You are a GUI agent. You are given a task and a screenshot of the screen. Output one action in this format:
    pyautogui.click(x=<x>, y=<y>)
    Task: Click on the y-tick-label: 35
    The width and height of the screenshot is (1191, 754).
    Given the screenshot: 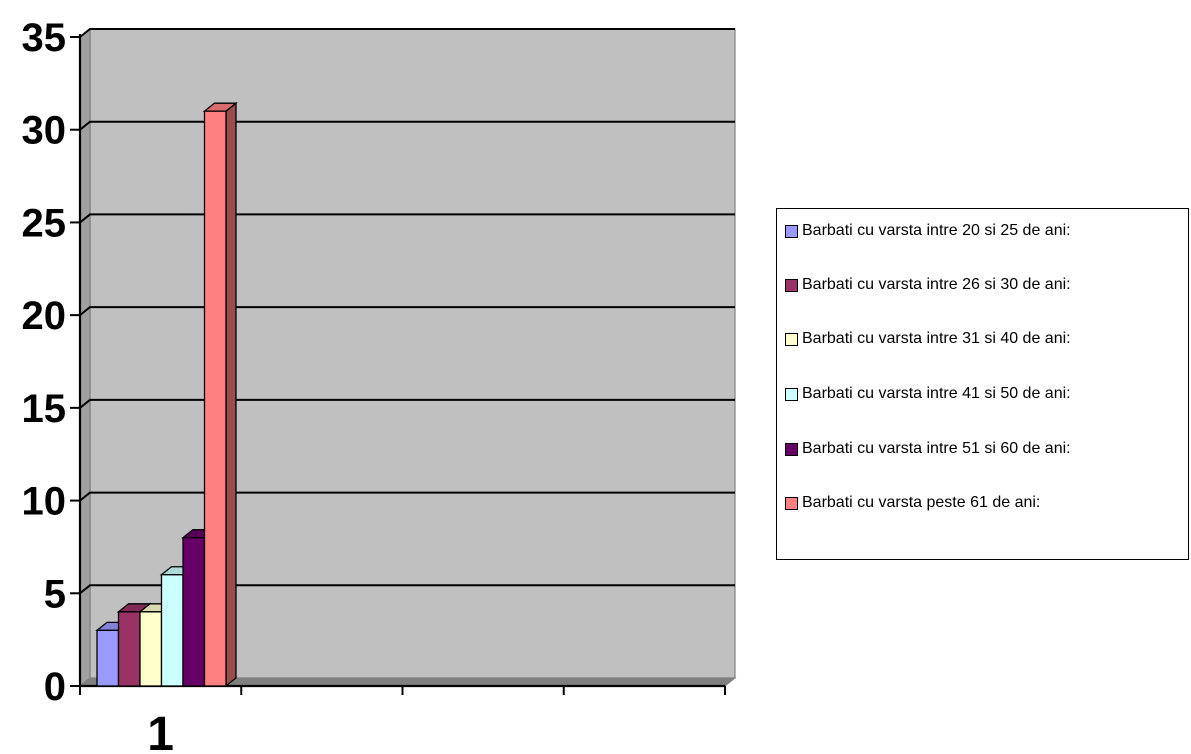 What is the action you would take?
    pyautogui.click(x=44, y=38)
    